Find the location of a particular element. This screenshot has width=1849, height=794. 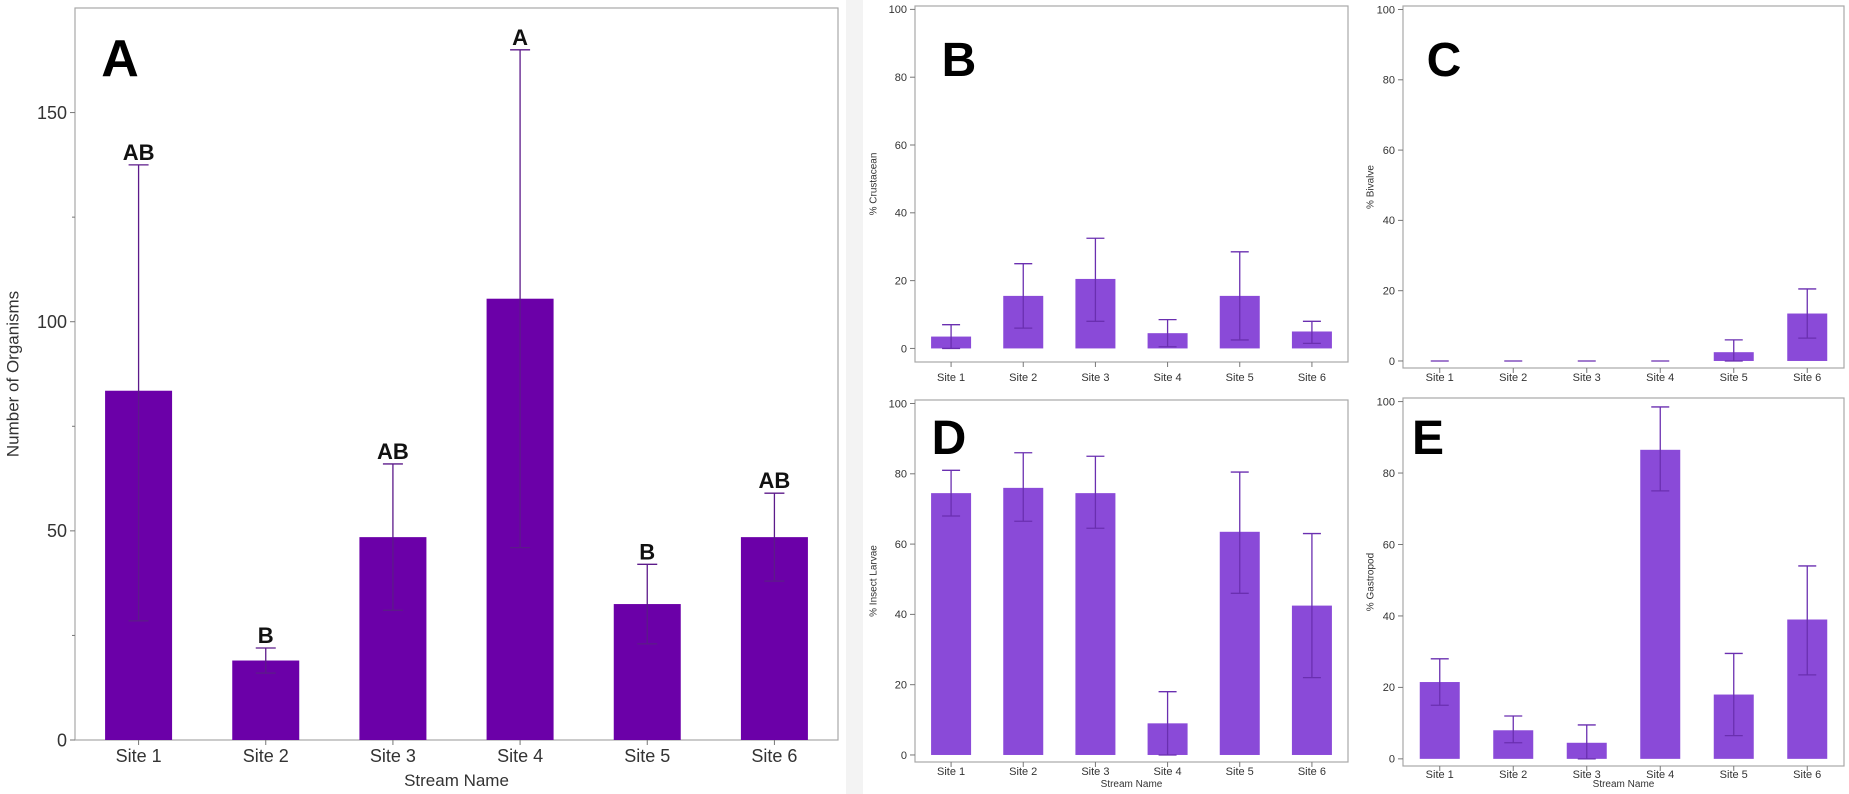

panel-letter: B is located at coordinates (959, 60).